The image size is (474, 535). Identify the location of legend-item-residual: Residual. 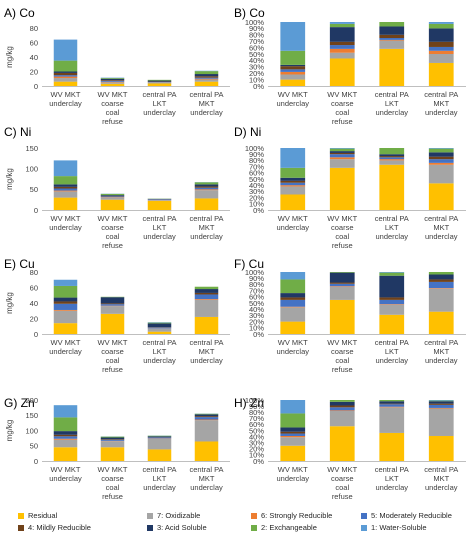
(37, 515).